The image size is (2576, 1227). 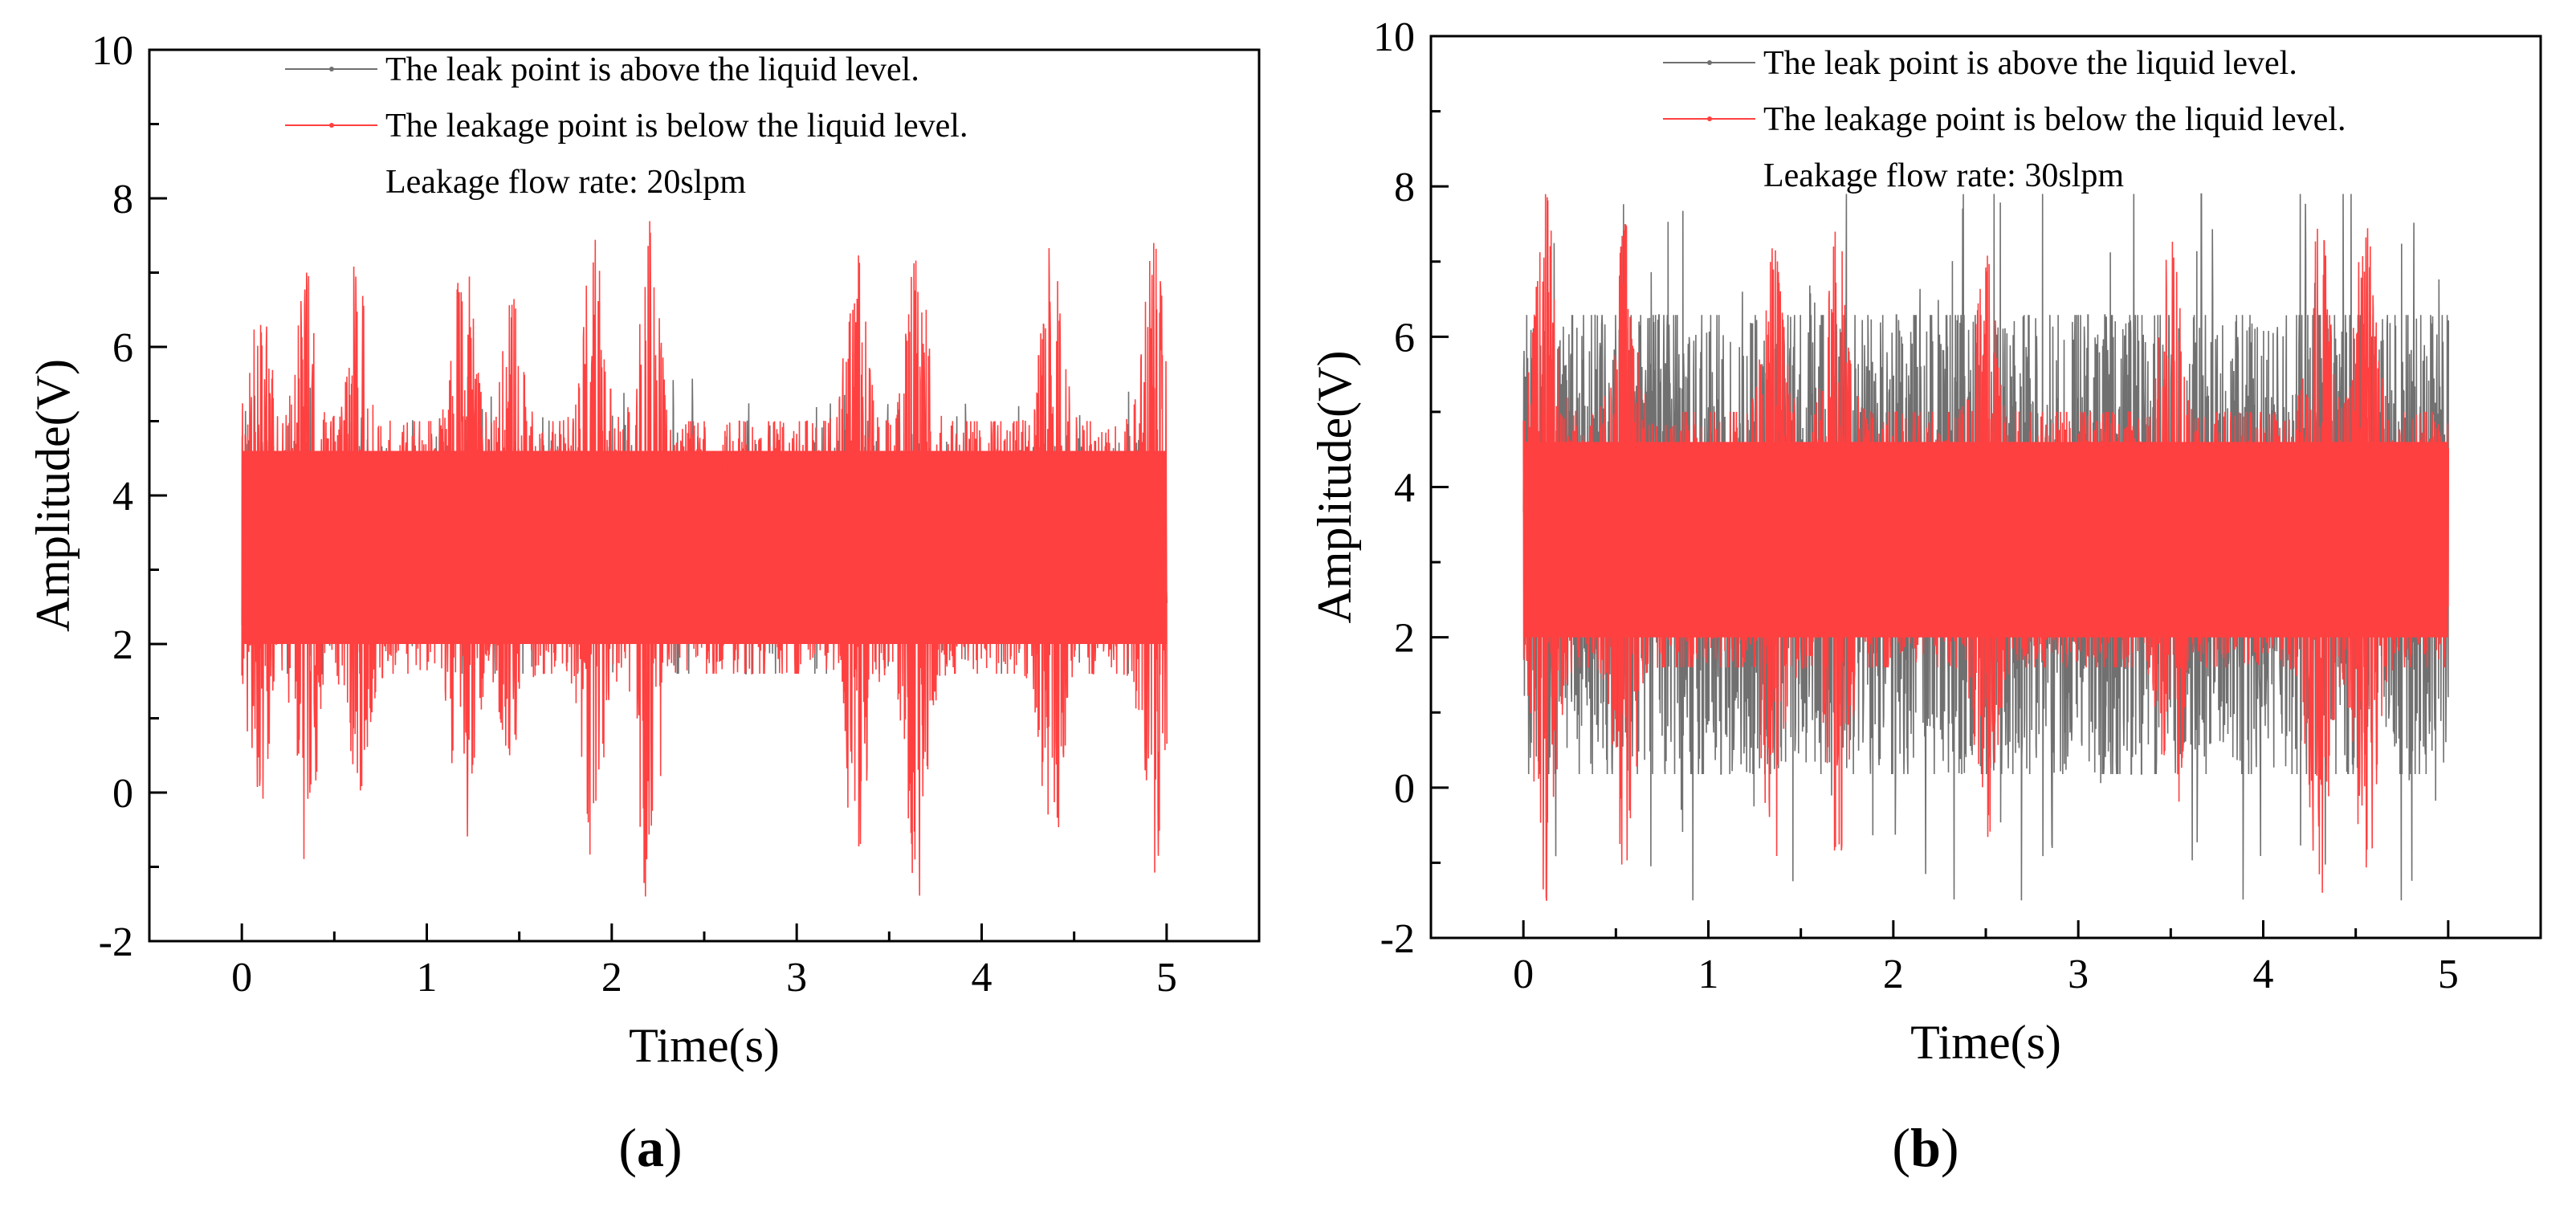 What do you see at coordinates (565, 182) in the screenshot?
I see `legend-note: Leakage flow rate: 20slpm` at bounding box center [565, 182].